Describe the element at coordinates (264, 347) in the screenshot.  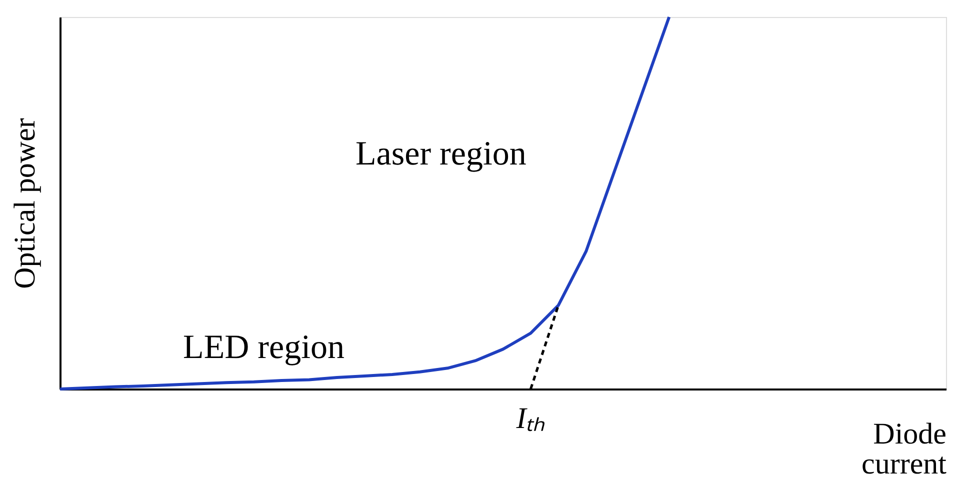
I see `annotation: LED region` at that location.